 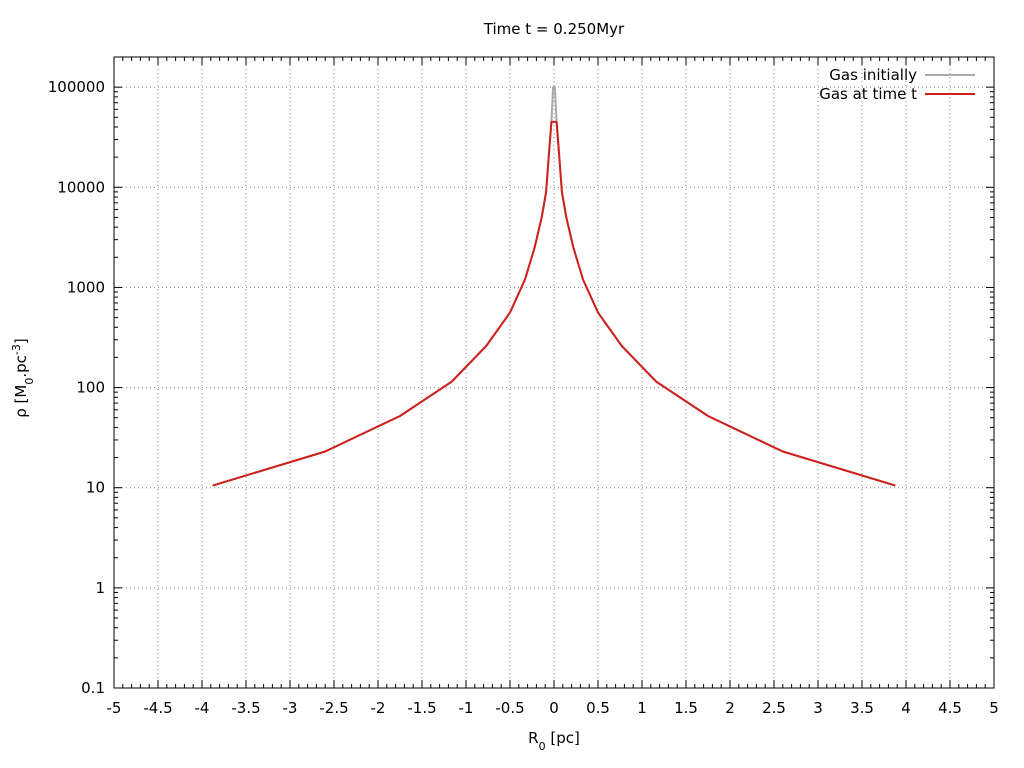 I want to click on y-tick-label: 100000, so click(x=76, y=87).